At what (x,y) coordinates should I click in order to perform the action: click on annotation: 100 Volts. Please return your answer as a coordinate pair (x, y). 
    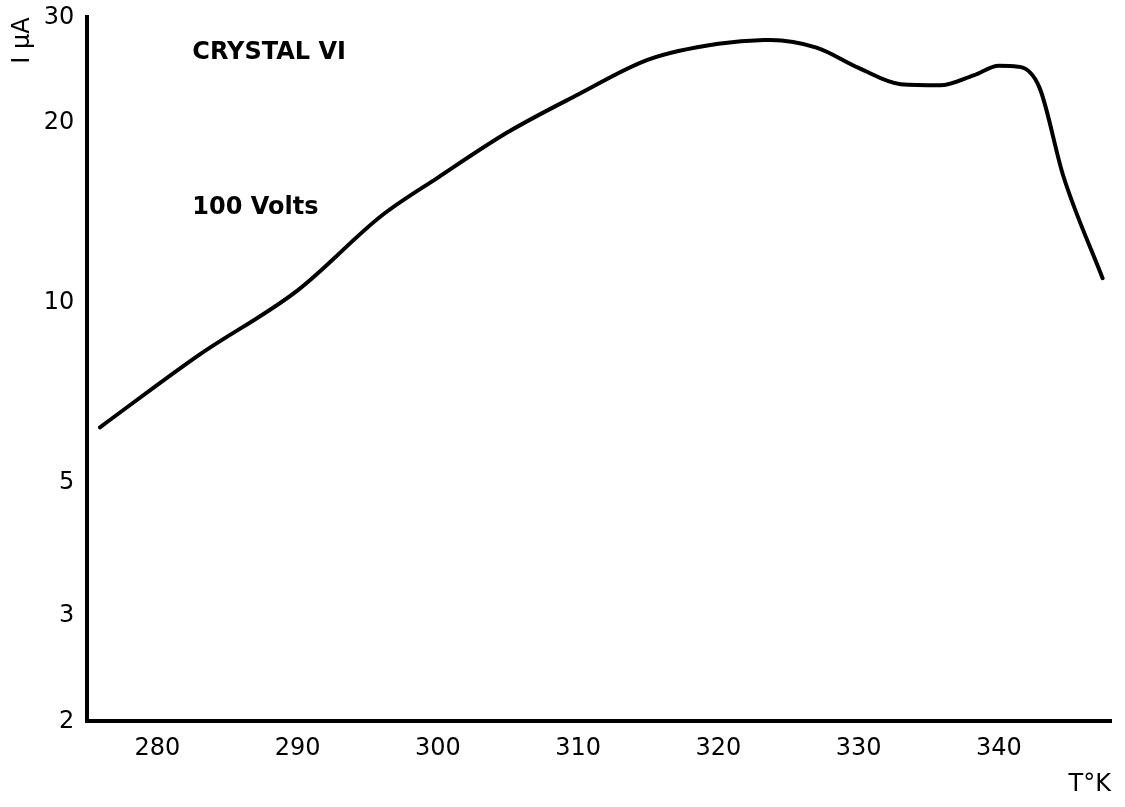
    Looking at the image, I should click on (255, 205).